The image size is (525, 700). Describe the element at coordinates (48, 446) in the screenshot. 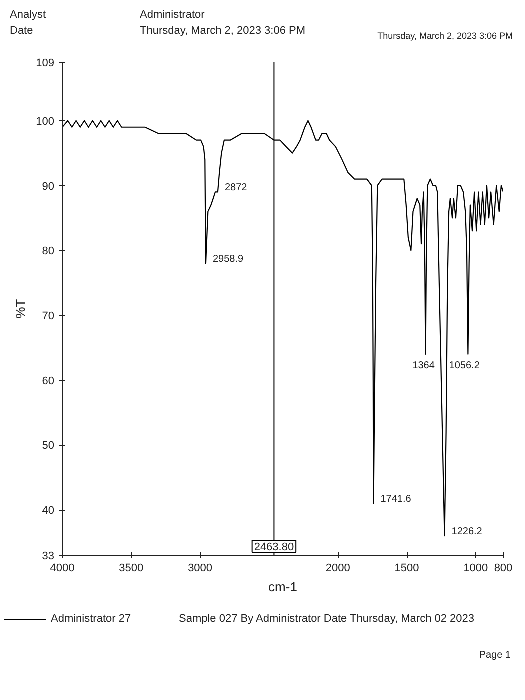

I see `y-tick-label: 50` at that location.